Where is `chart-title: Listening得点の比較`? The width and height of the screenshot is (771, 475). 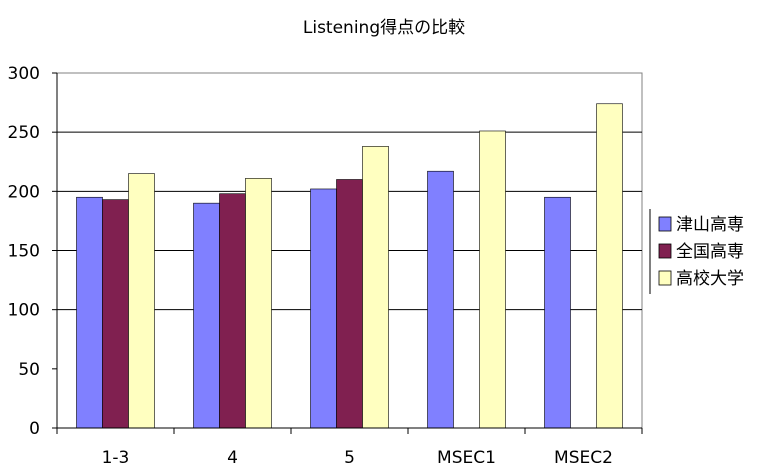 chart-title: Listening得点の比較 is located at coordinates (384, 28).